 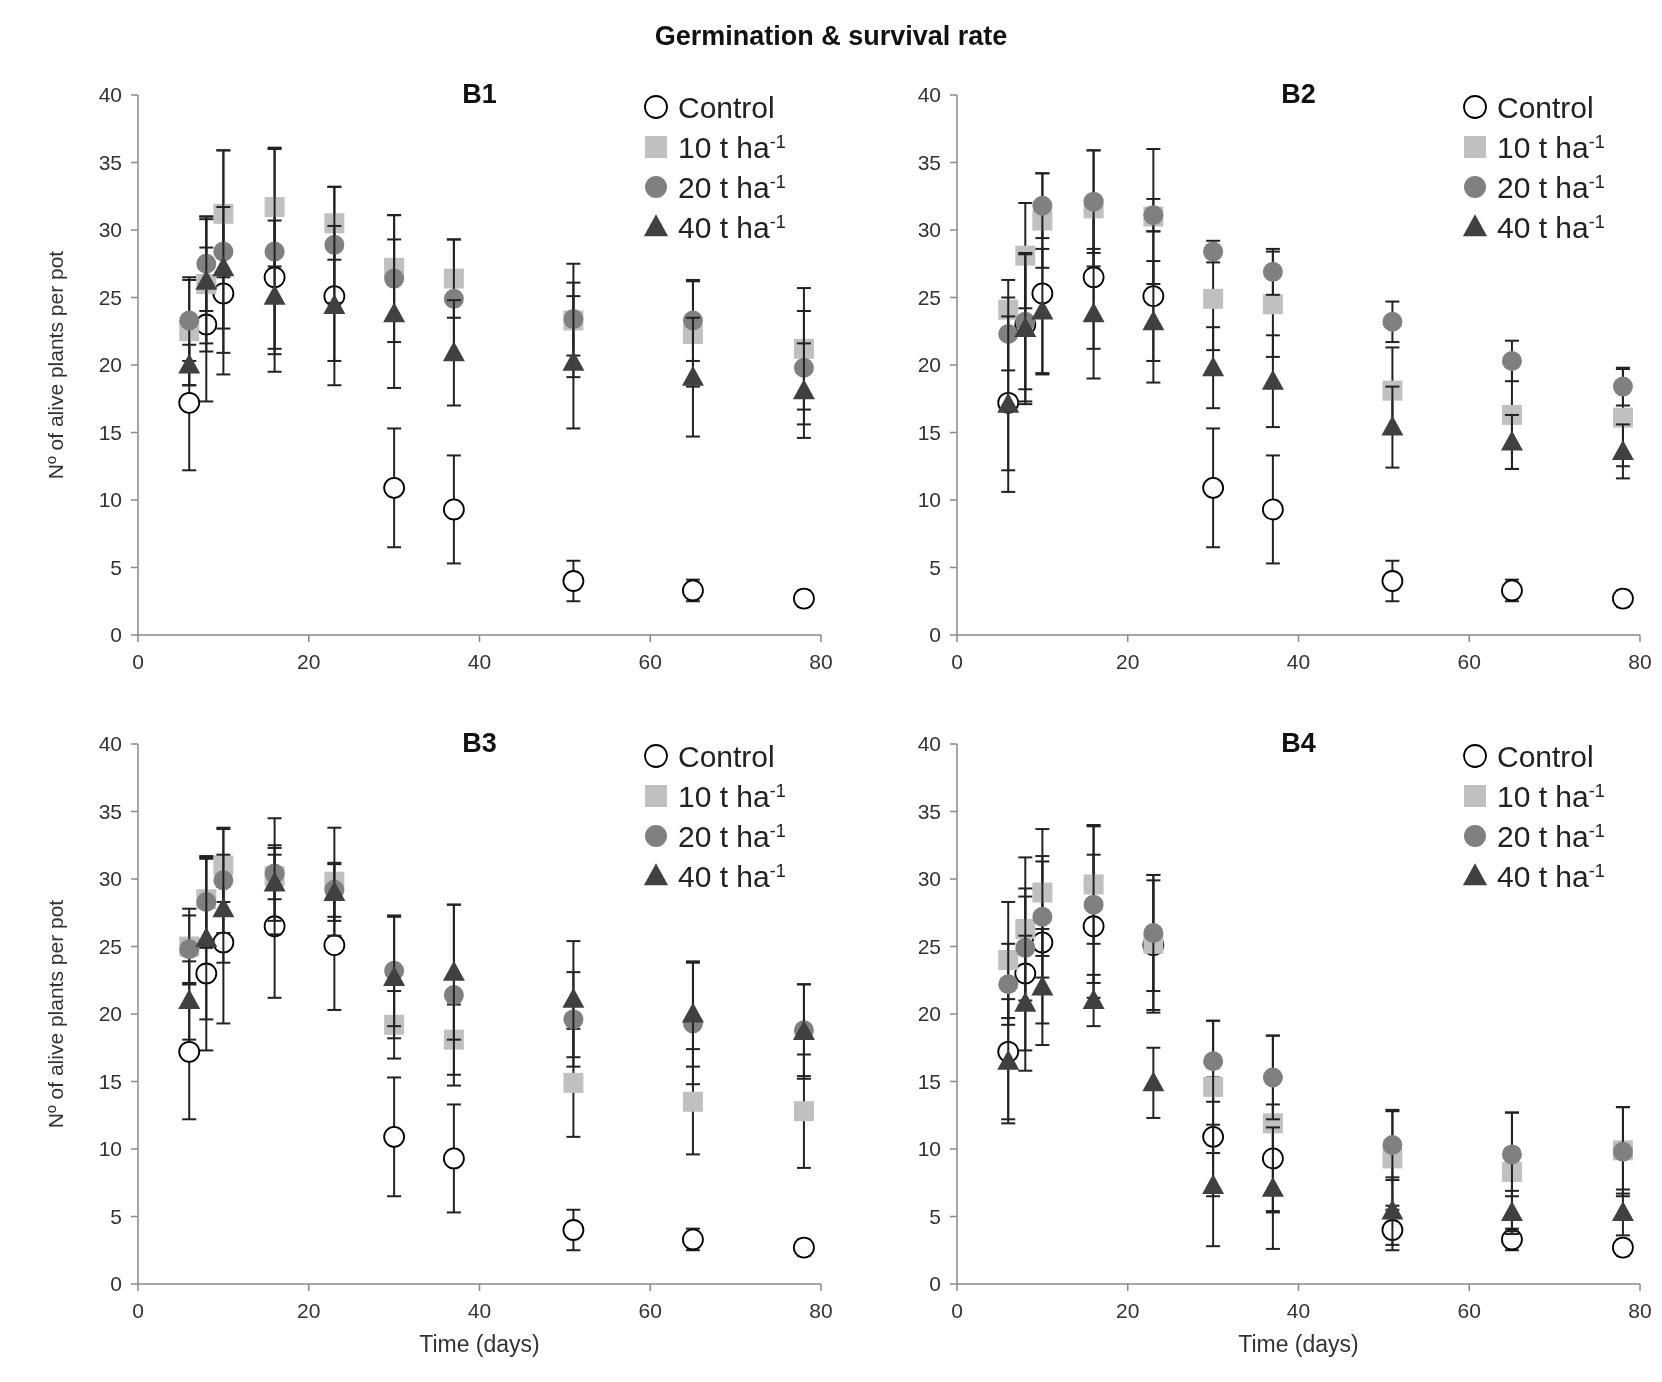 I want to click on legend-label: 20 t ha$^{-1}$, so click(x=1551, y=836).